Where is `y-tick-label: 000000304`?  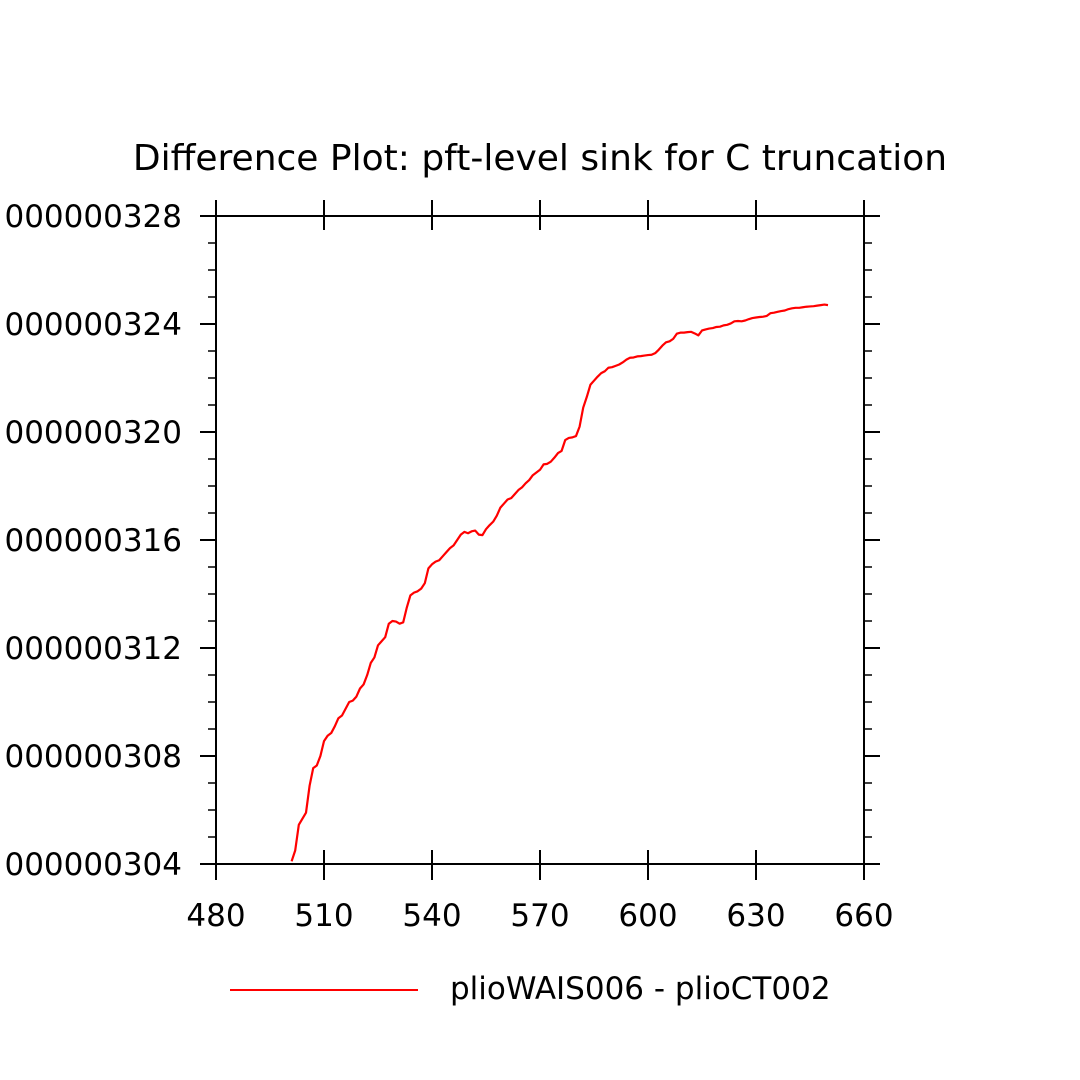
y-tick-label: 000000304 is located at coordinates (93, 865).